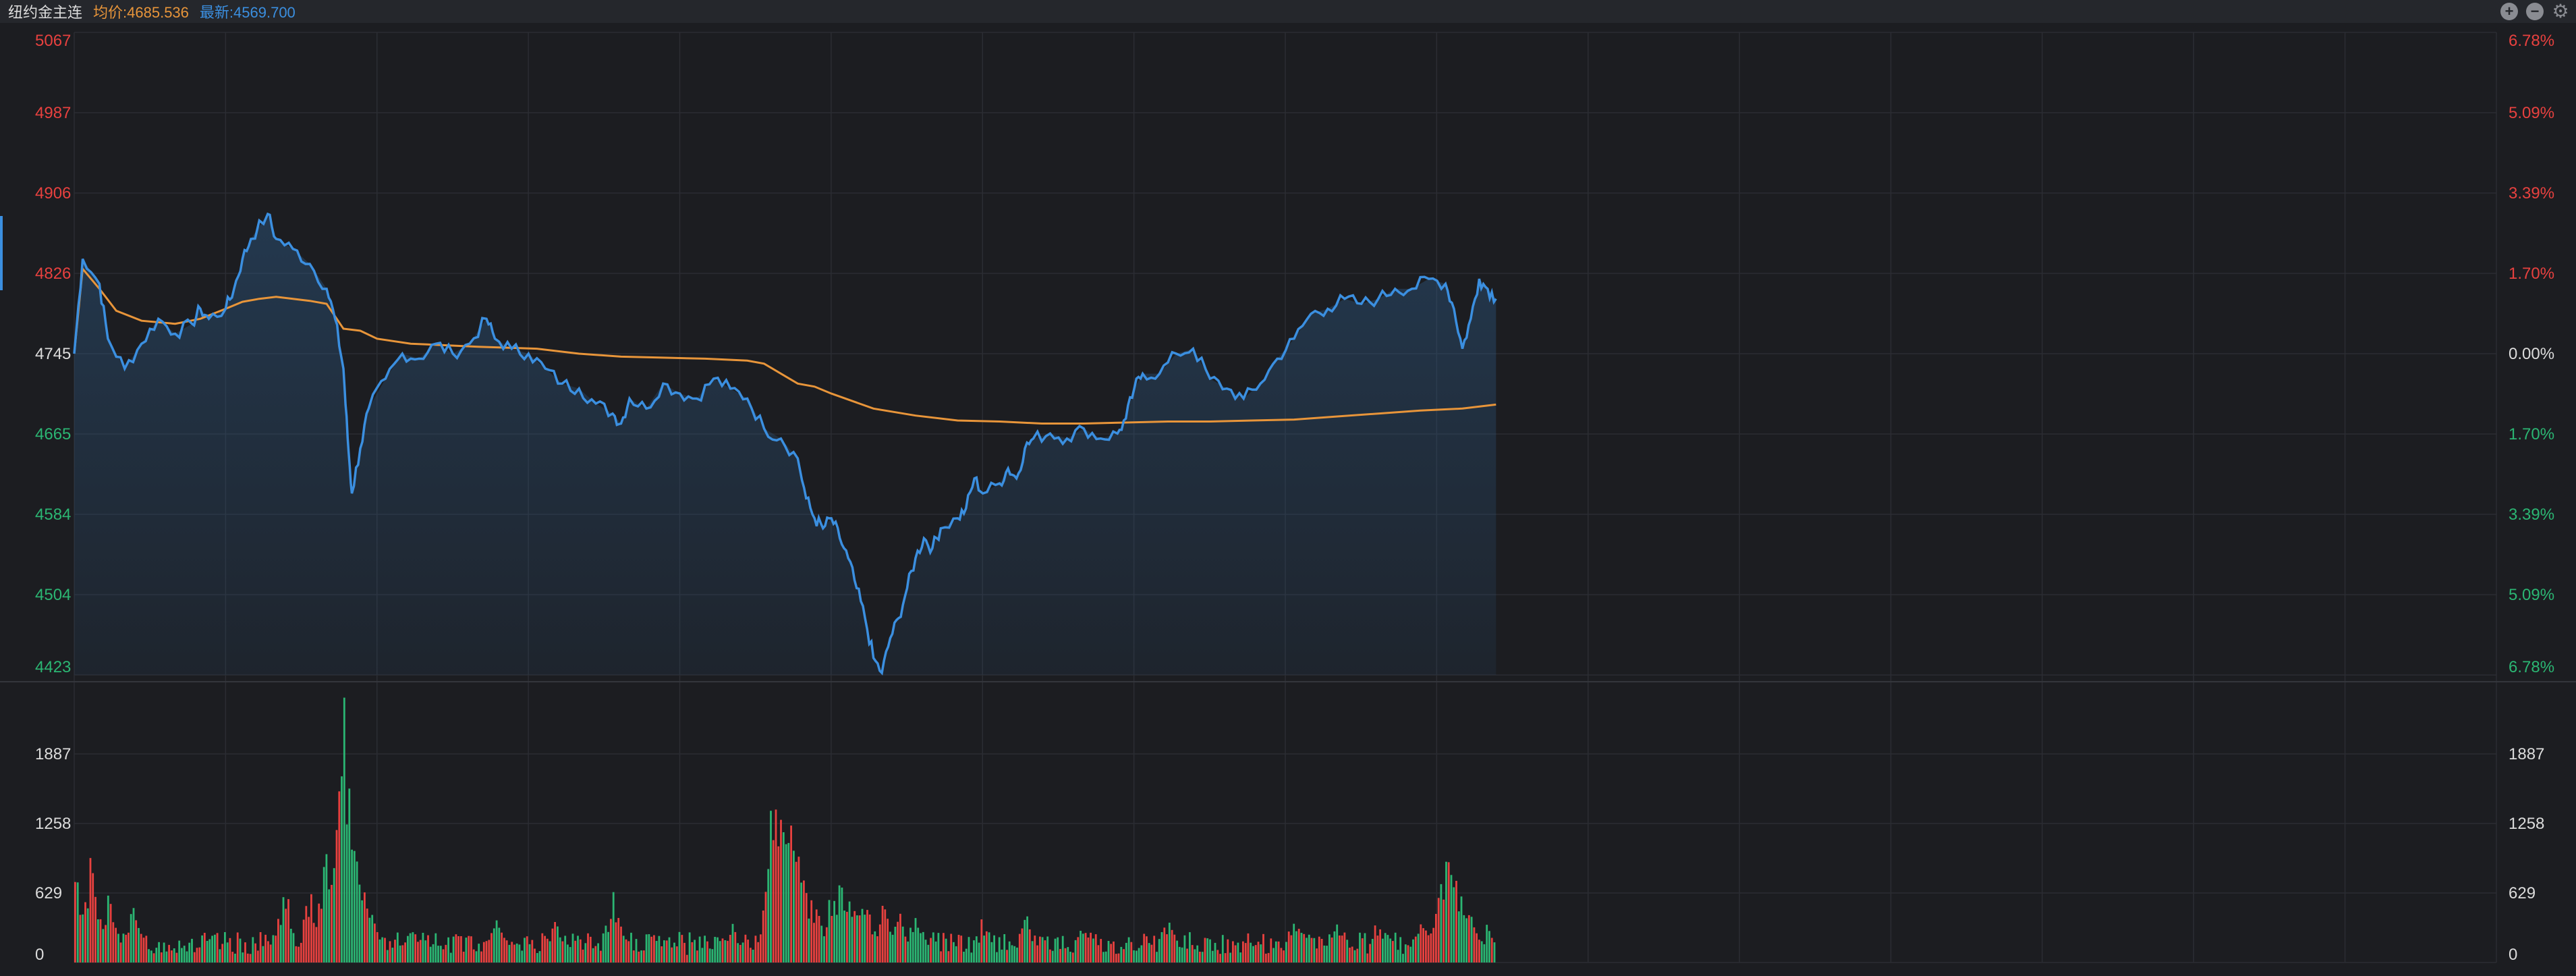  Describe the element at coordinates (2509, 11) in the screenshot. I see `zoom-in-icon: +` at that location.